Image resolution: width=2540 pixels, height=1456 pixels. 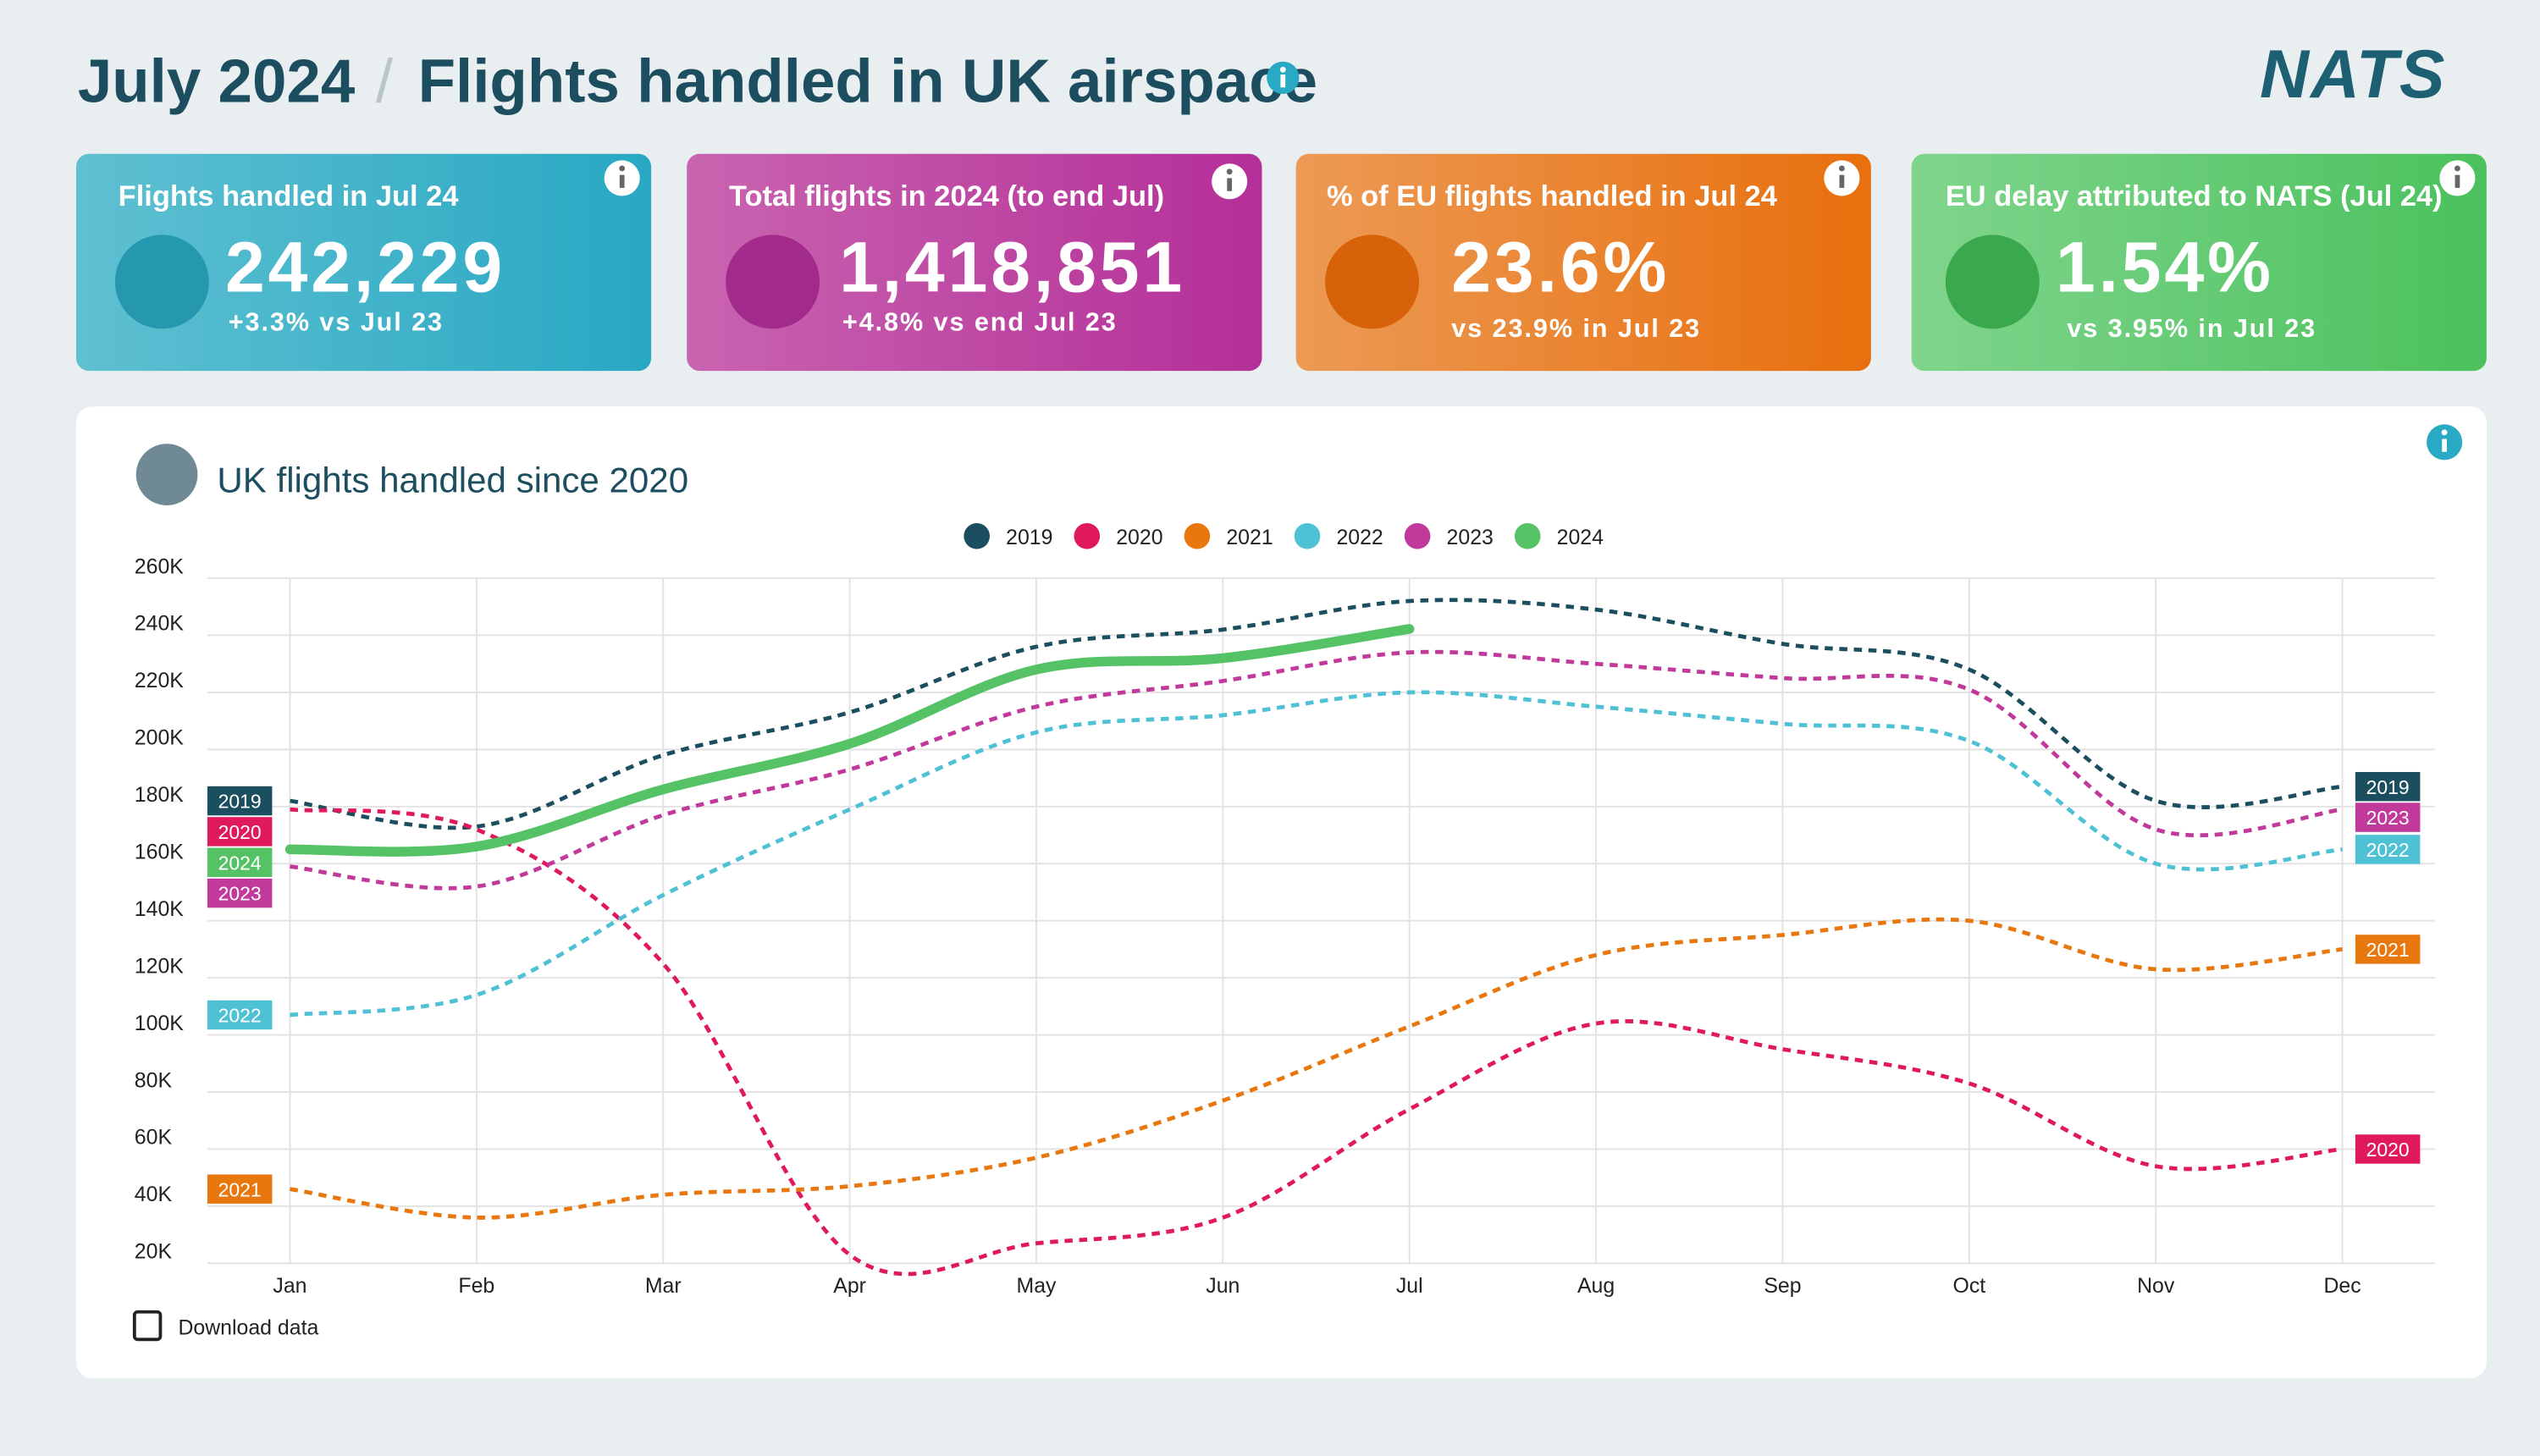 What do you see at coordinates (476, 1286) in the screenshot?
I see `x-tick-label: Feb` at bounding box center [476, 1286].